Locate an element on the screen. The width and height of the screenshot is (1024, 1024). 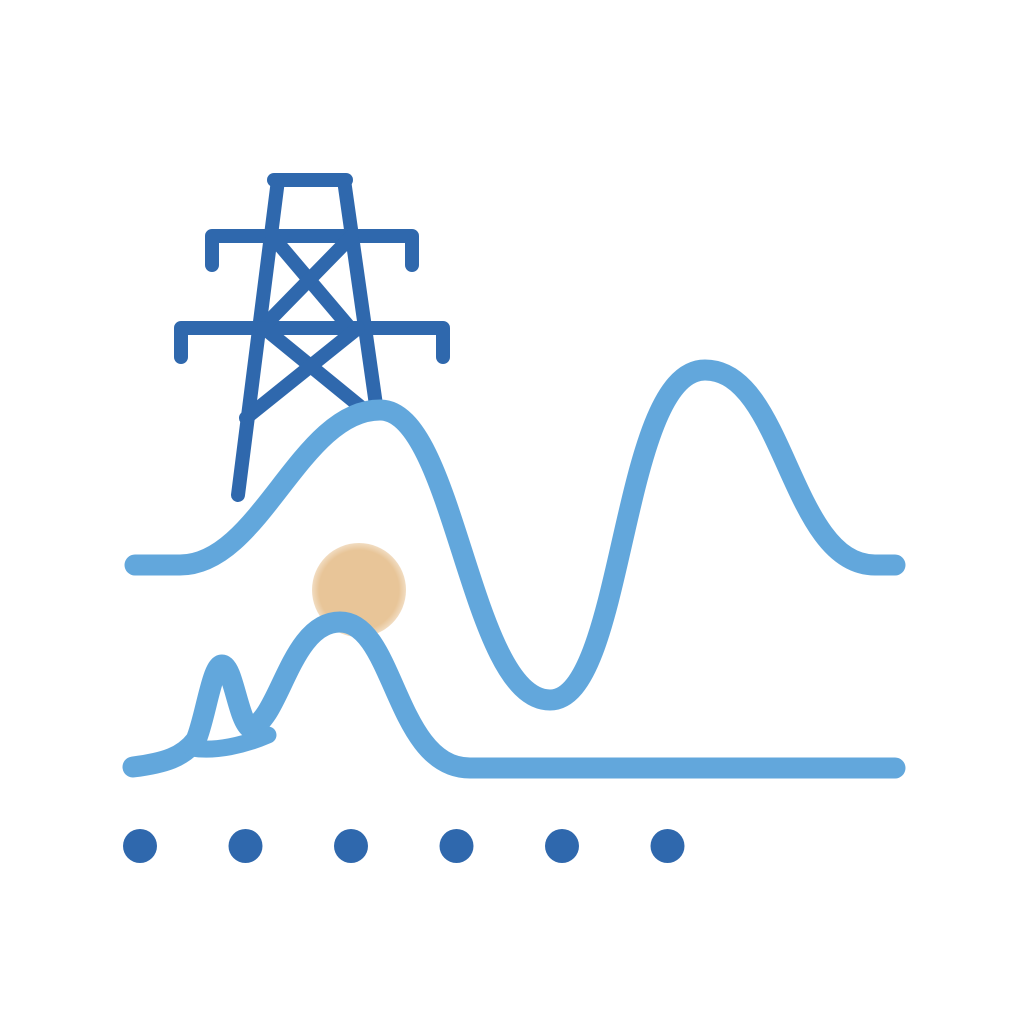
transmission-tower-icon is located at coordinates (312, 337).